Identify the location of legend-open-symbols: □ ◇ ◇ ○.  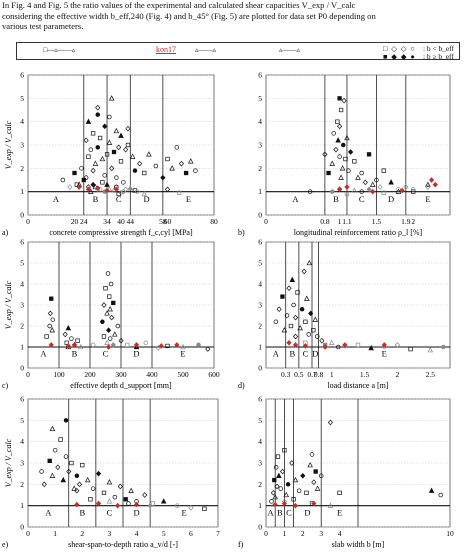
(399, 48).